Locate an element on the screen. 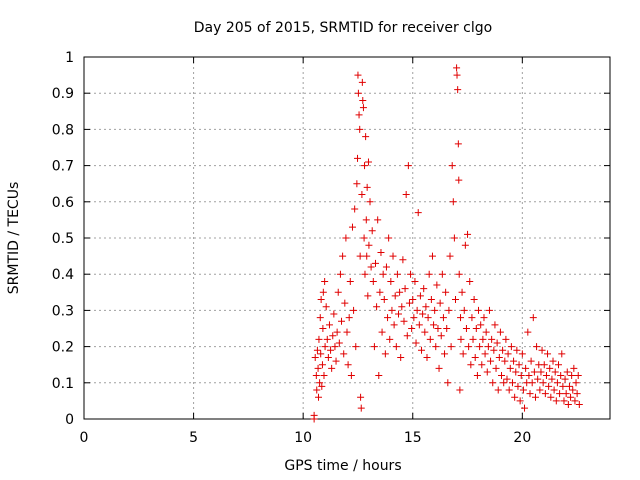 The height and width of the screenshot is (480, 640). y-tick-label: 0 is located at coordinates (69, 420).